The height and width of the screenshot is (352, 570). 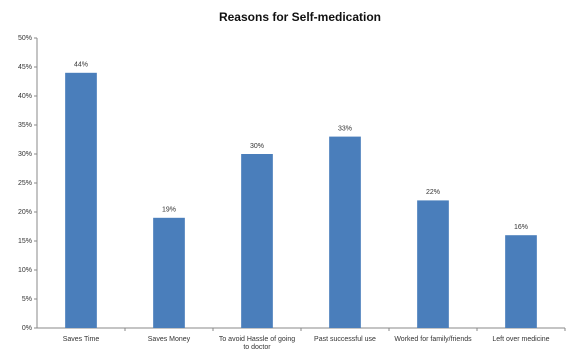 I want to click on data-label: 16%, so click(x=521, y=227).